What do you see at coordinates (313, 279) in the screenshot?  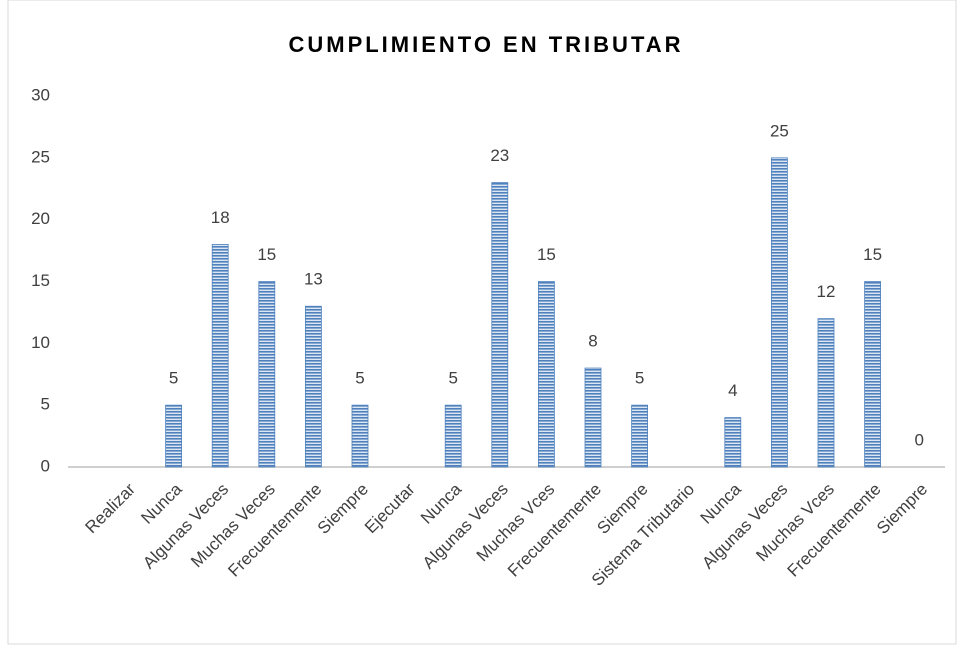 I see `data-label: 13` at bounding box center [313, 279].